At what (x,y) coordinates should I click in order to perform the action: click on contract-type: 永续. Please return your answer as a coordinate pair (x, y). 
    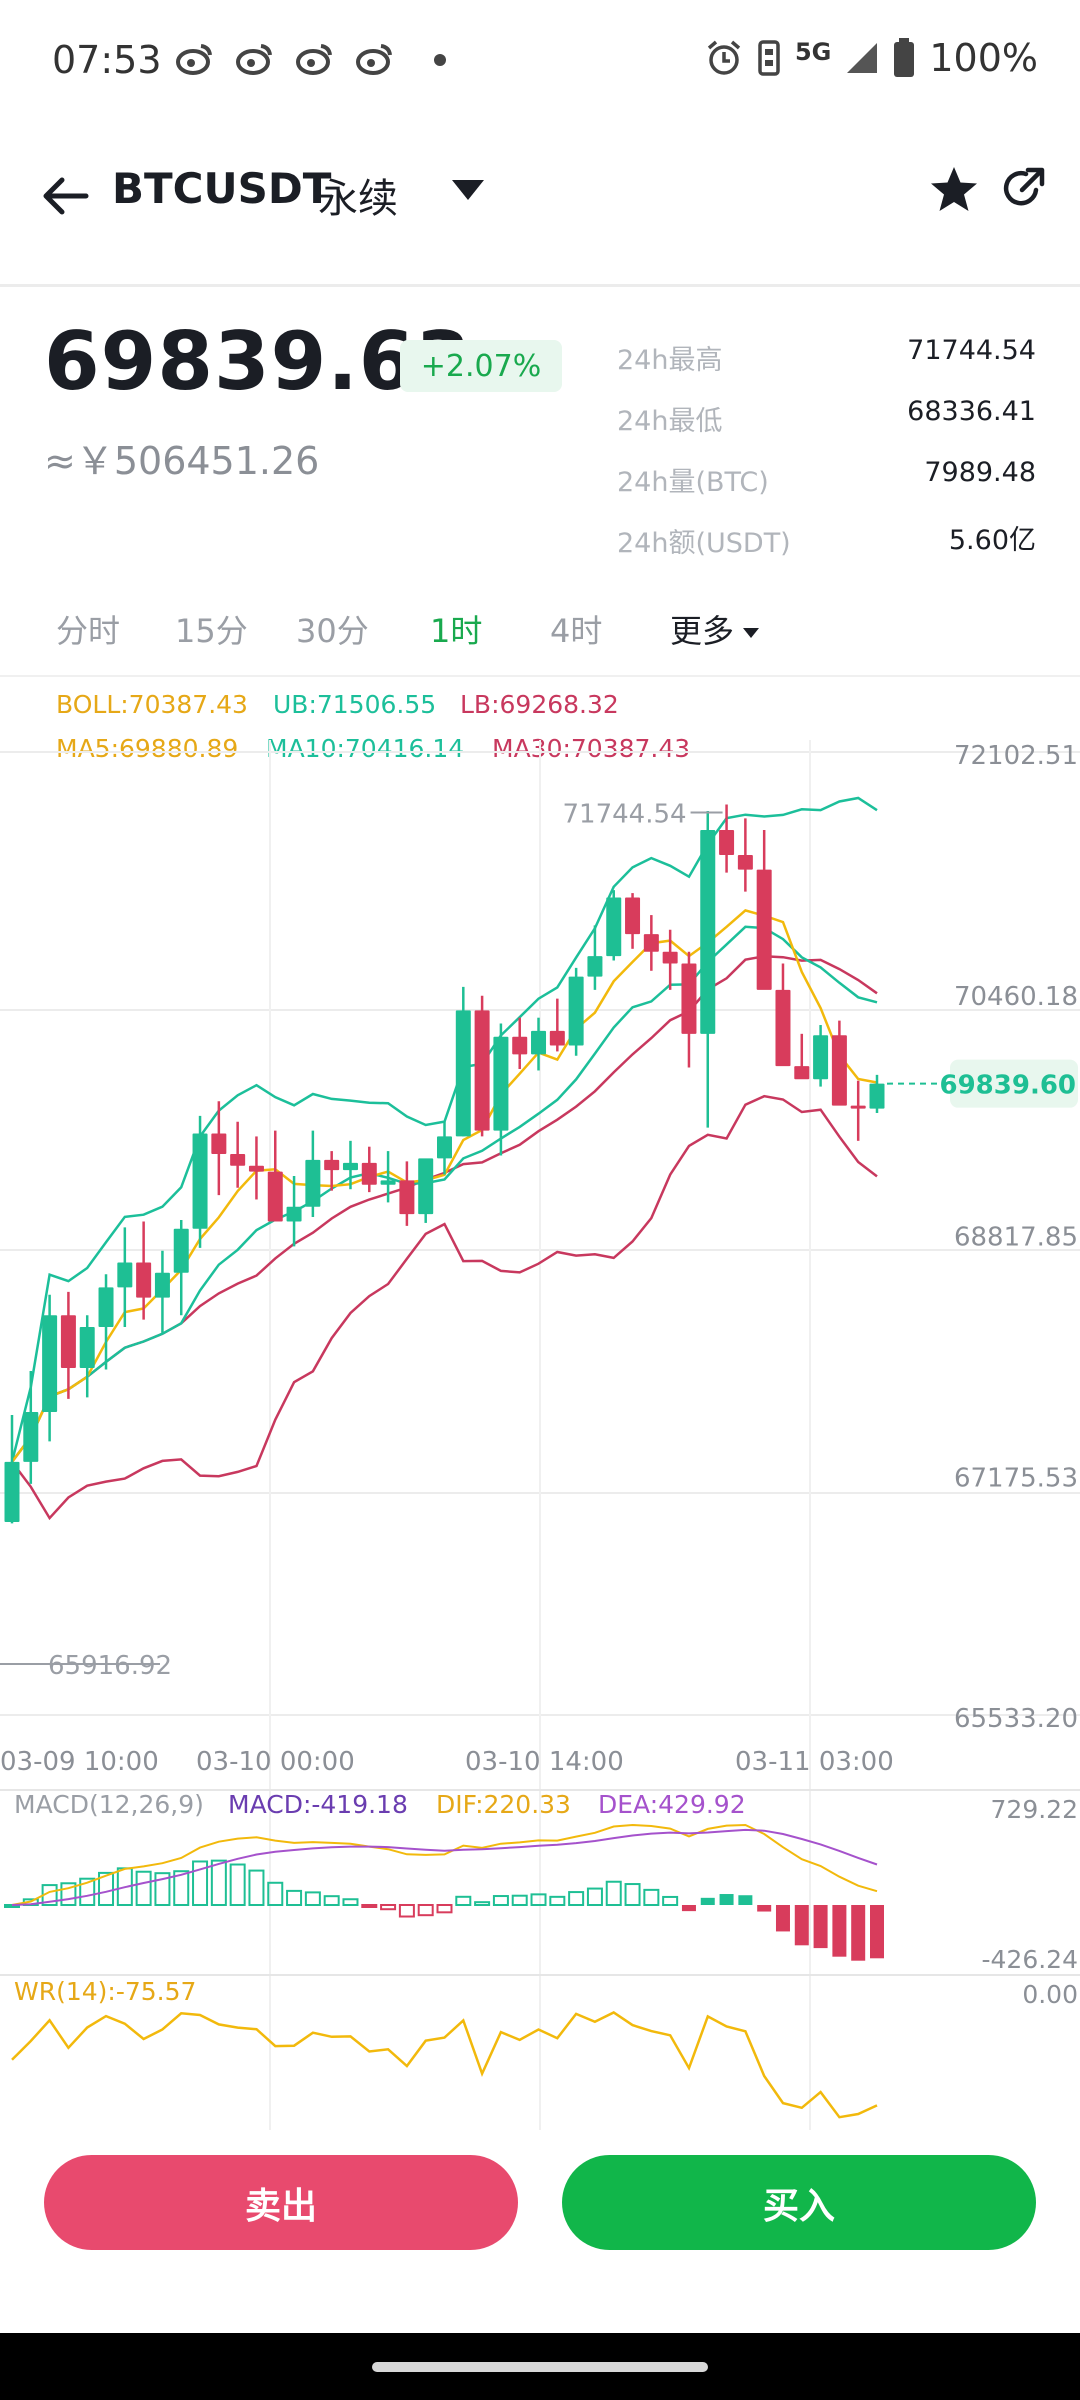
    Looking at the image, I should click on (358, 199).